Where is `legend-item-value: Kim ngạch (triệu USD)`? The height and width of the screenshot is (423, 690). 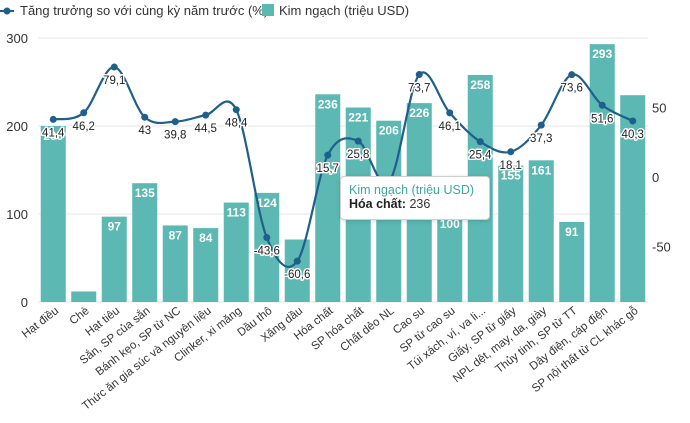
legend-item-value: Kim ngạch (triệu USD) is located at coordinates (335, 10).